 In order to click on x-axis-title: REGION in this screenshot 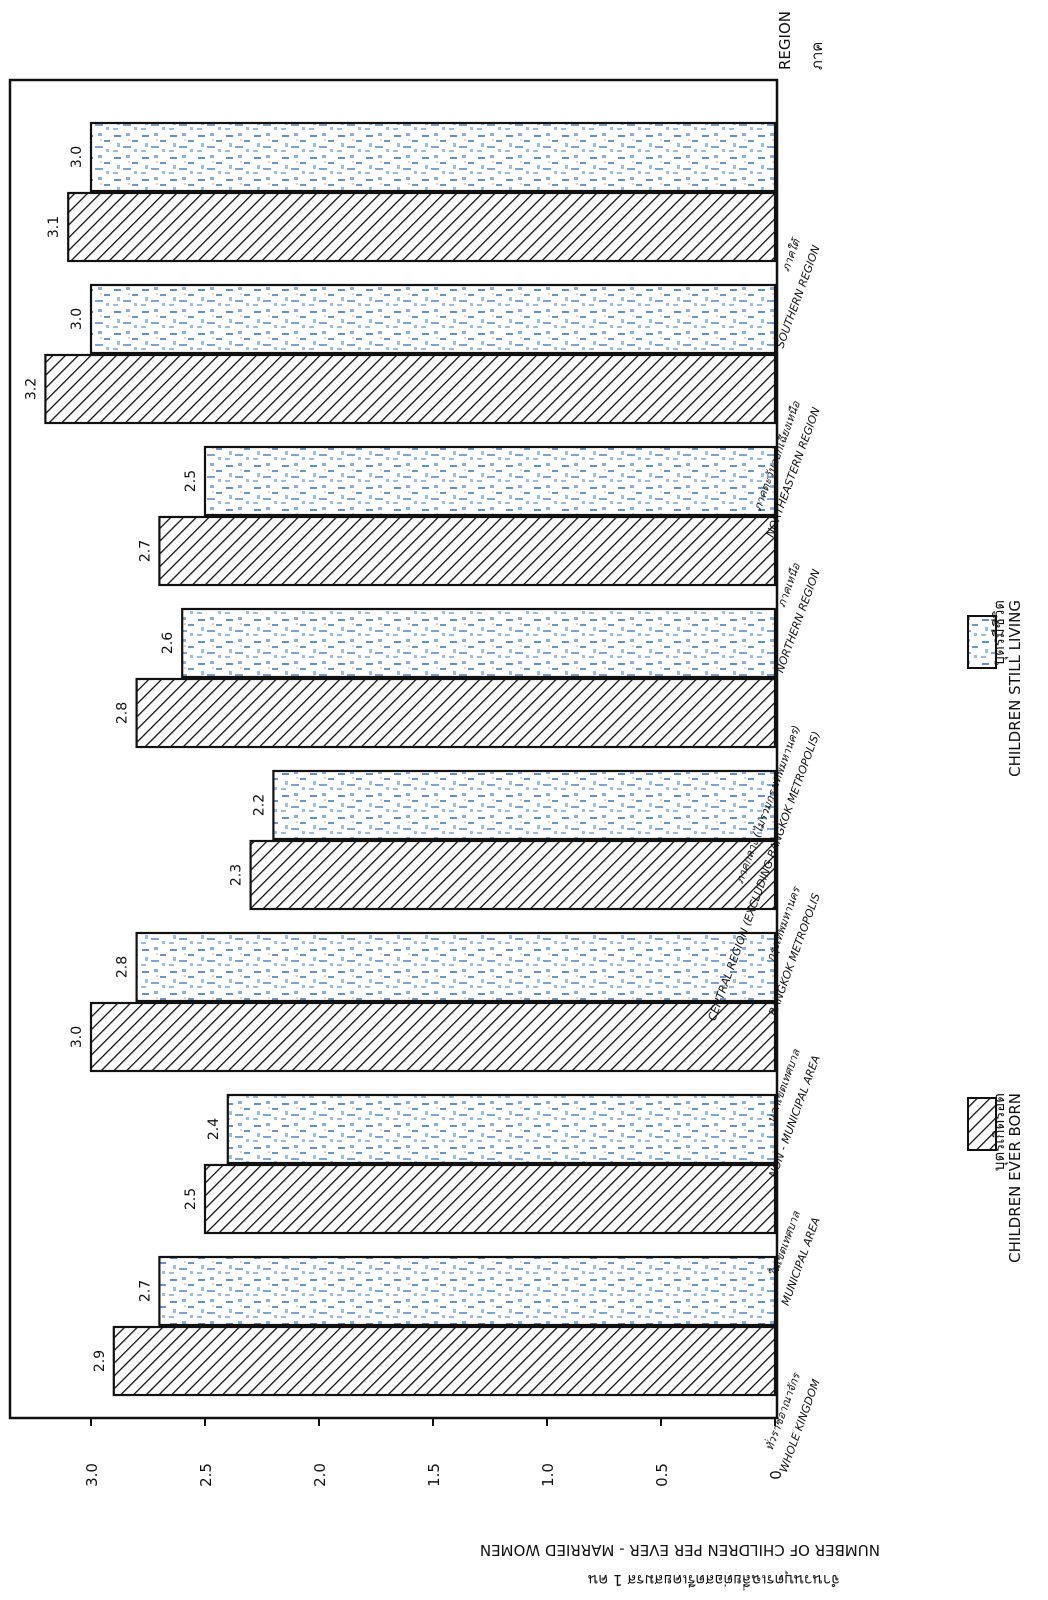, I will do `click(785, 40)`.